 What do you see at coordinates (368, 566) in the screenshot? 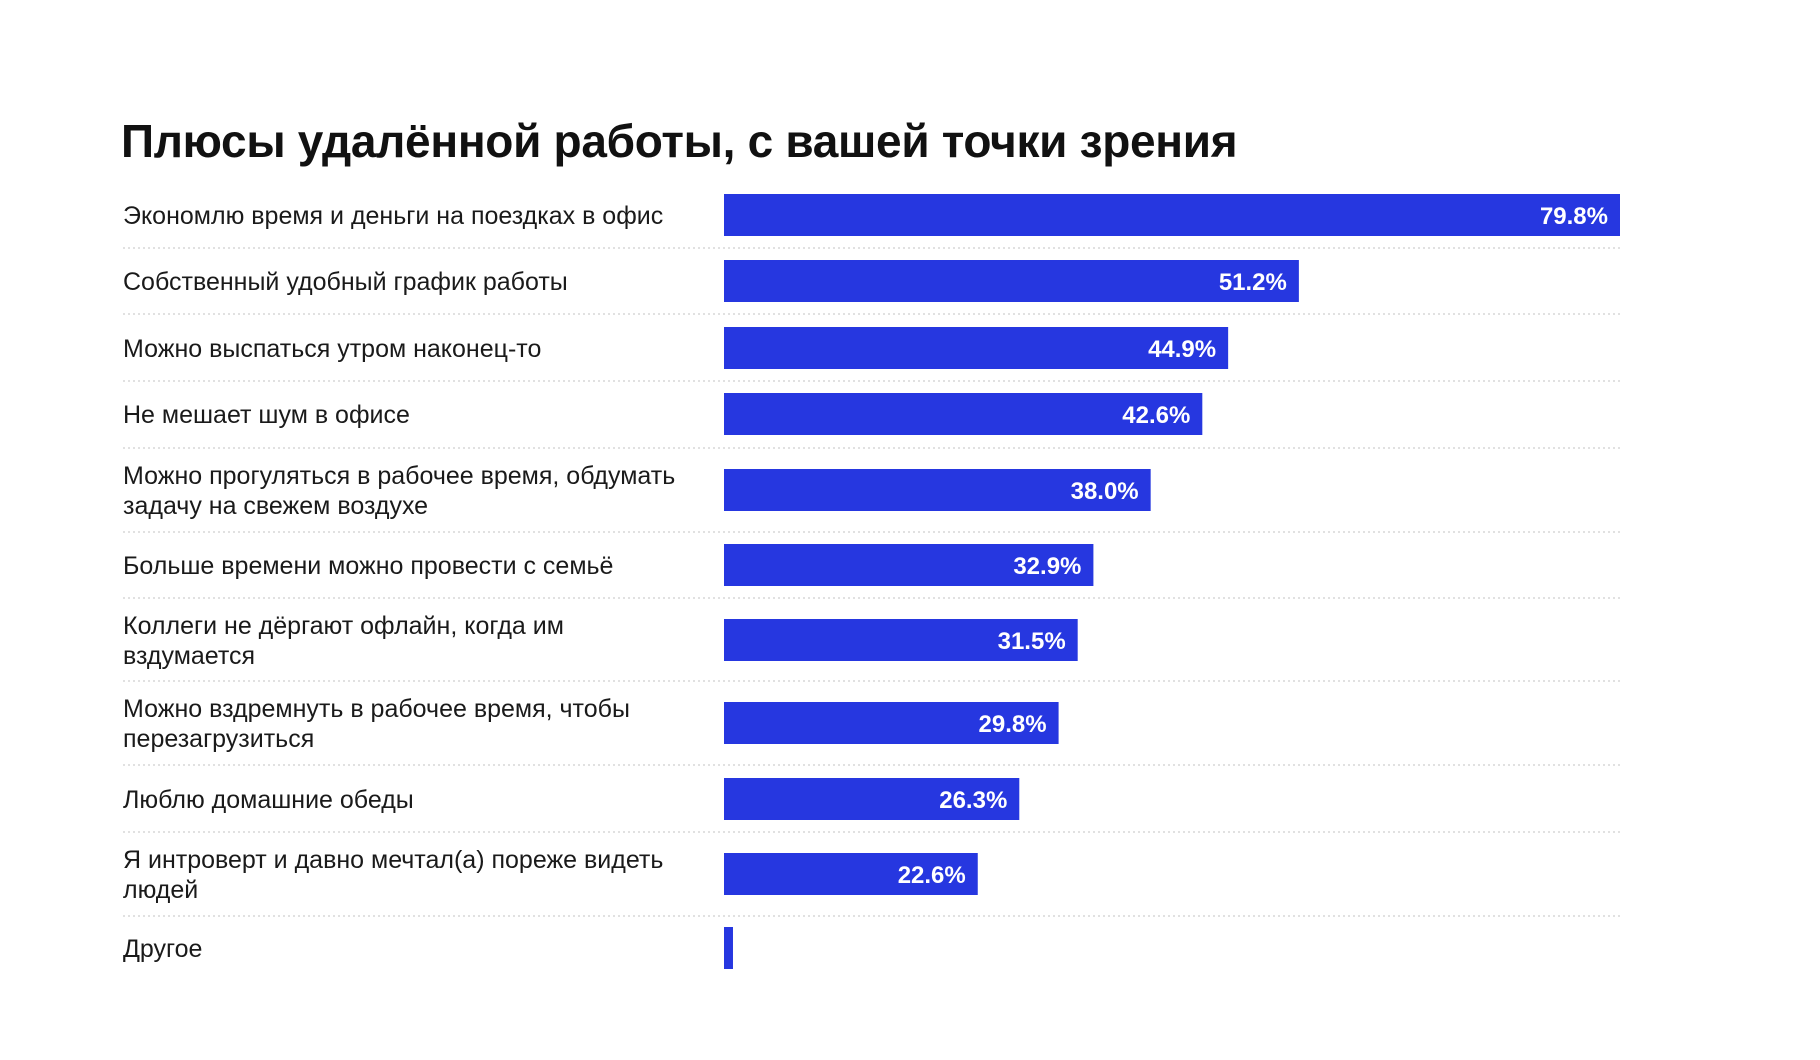
I see `category-label: Больше времени можно провести с семьё` at bounding box center [368, 566].